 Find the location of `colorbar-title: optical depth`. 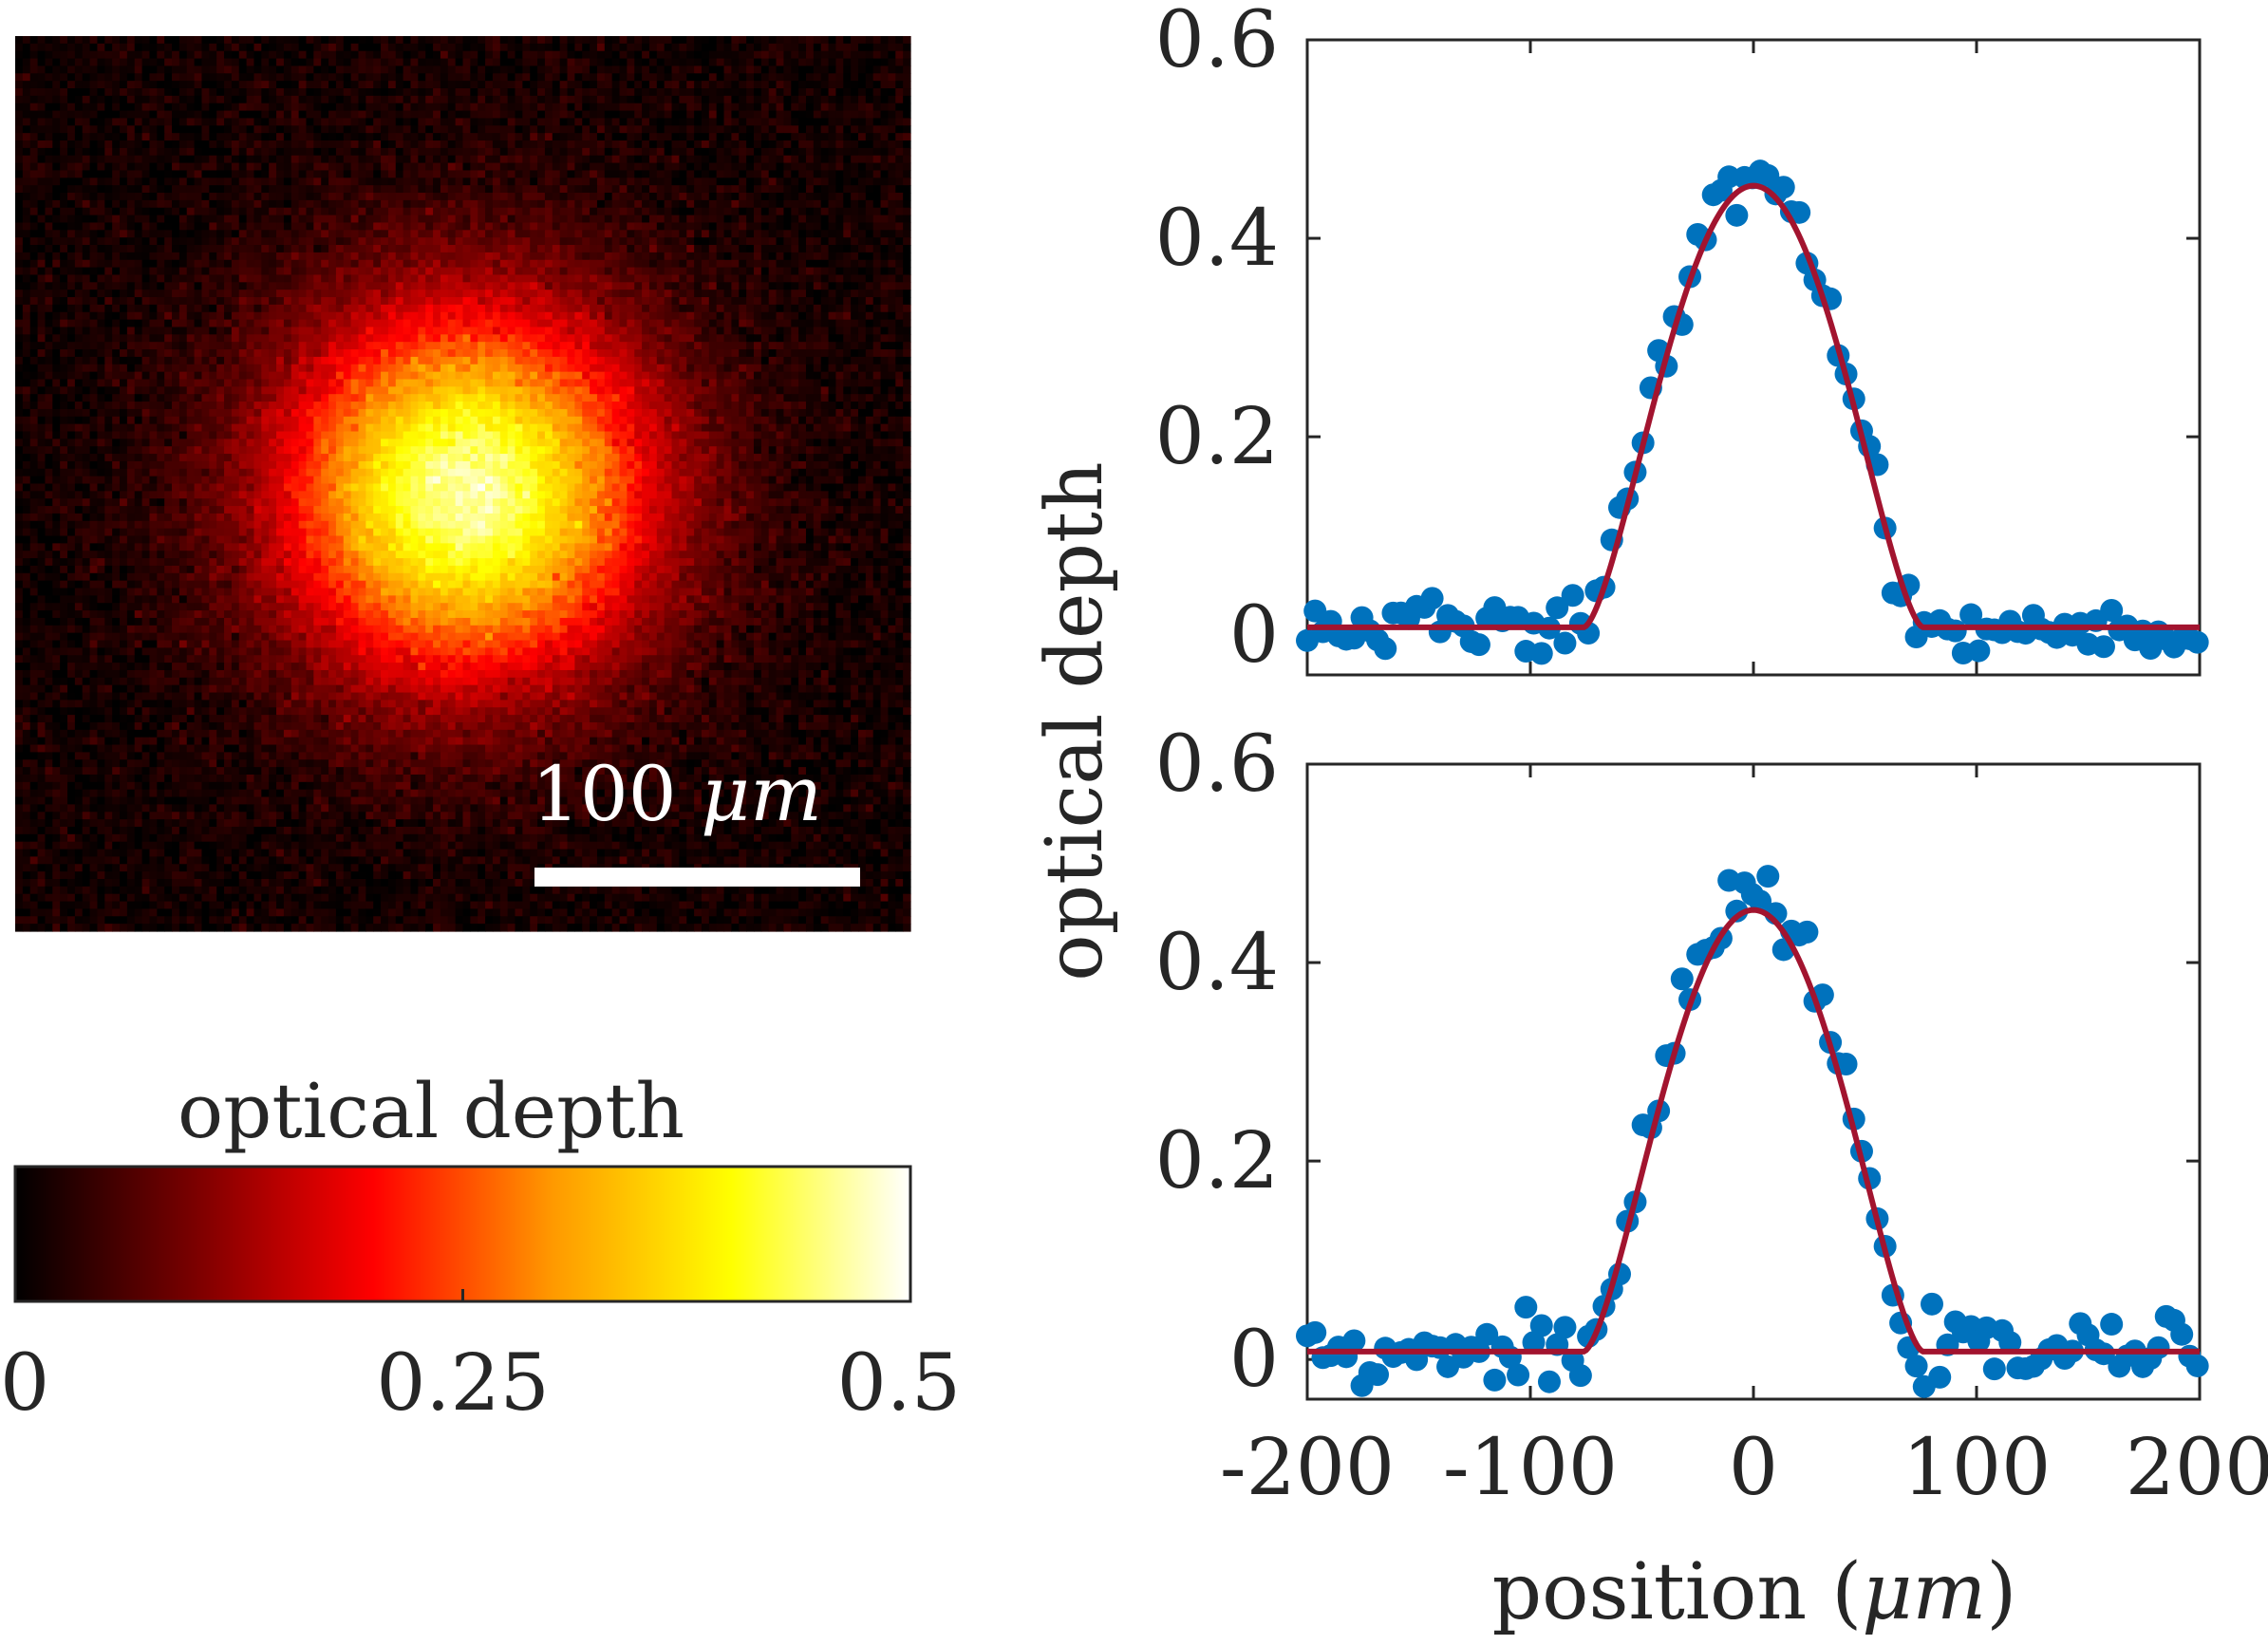

colorbar-title: optical depth is located at coordinates (431, 1111).